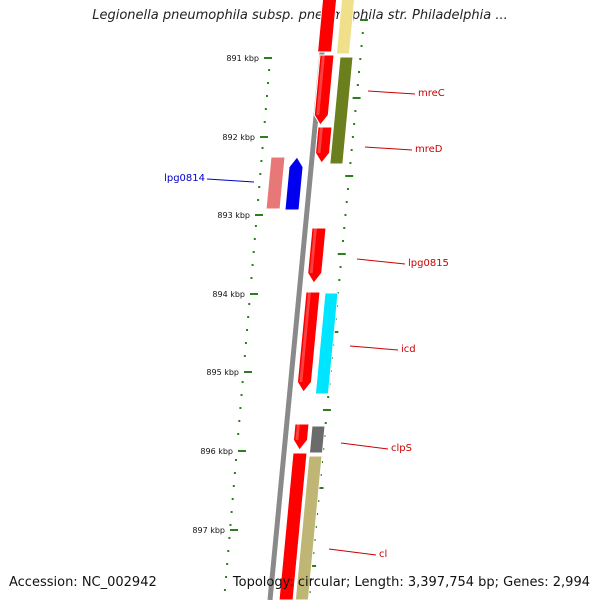  I want to click on cds-lpg0814-shadow, so click(275, 183).